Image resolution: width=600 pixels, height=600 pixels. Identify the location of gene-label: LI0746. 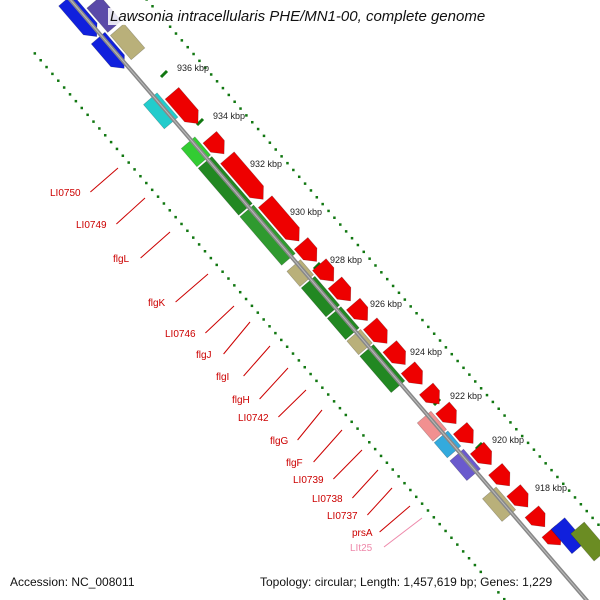
(180, 334).